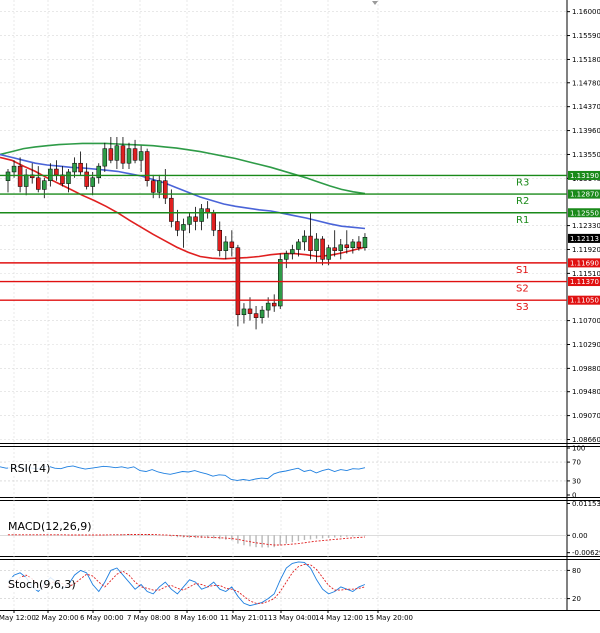 The height and width of the screenshot is (633, 600). Describe the element at coordinates (196, 618) in the screenshot. I see `time-tick-label: 8 May 16:00` at that location.